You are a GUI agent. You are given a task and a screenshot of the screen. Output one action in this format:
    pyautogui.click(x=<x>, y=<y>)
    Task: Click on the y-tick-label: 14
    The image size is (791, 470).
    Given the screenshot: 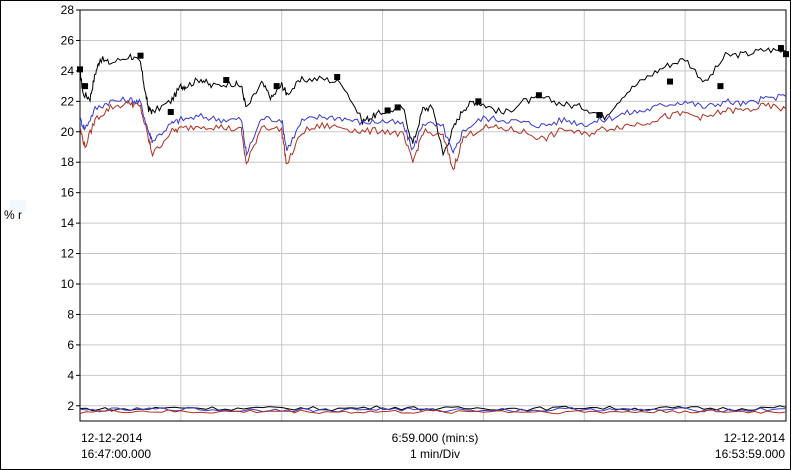 What is the action you would take?
    pyautogui.click(x=68, y=223)
    